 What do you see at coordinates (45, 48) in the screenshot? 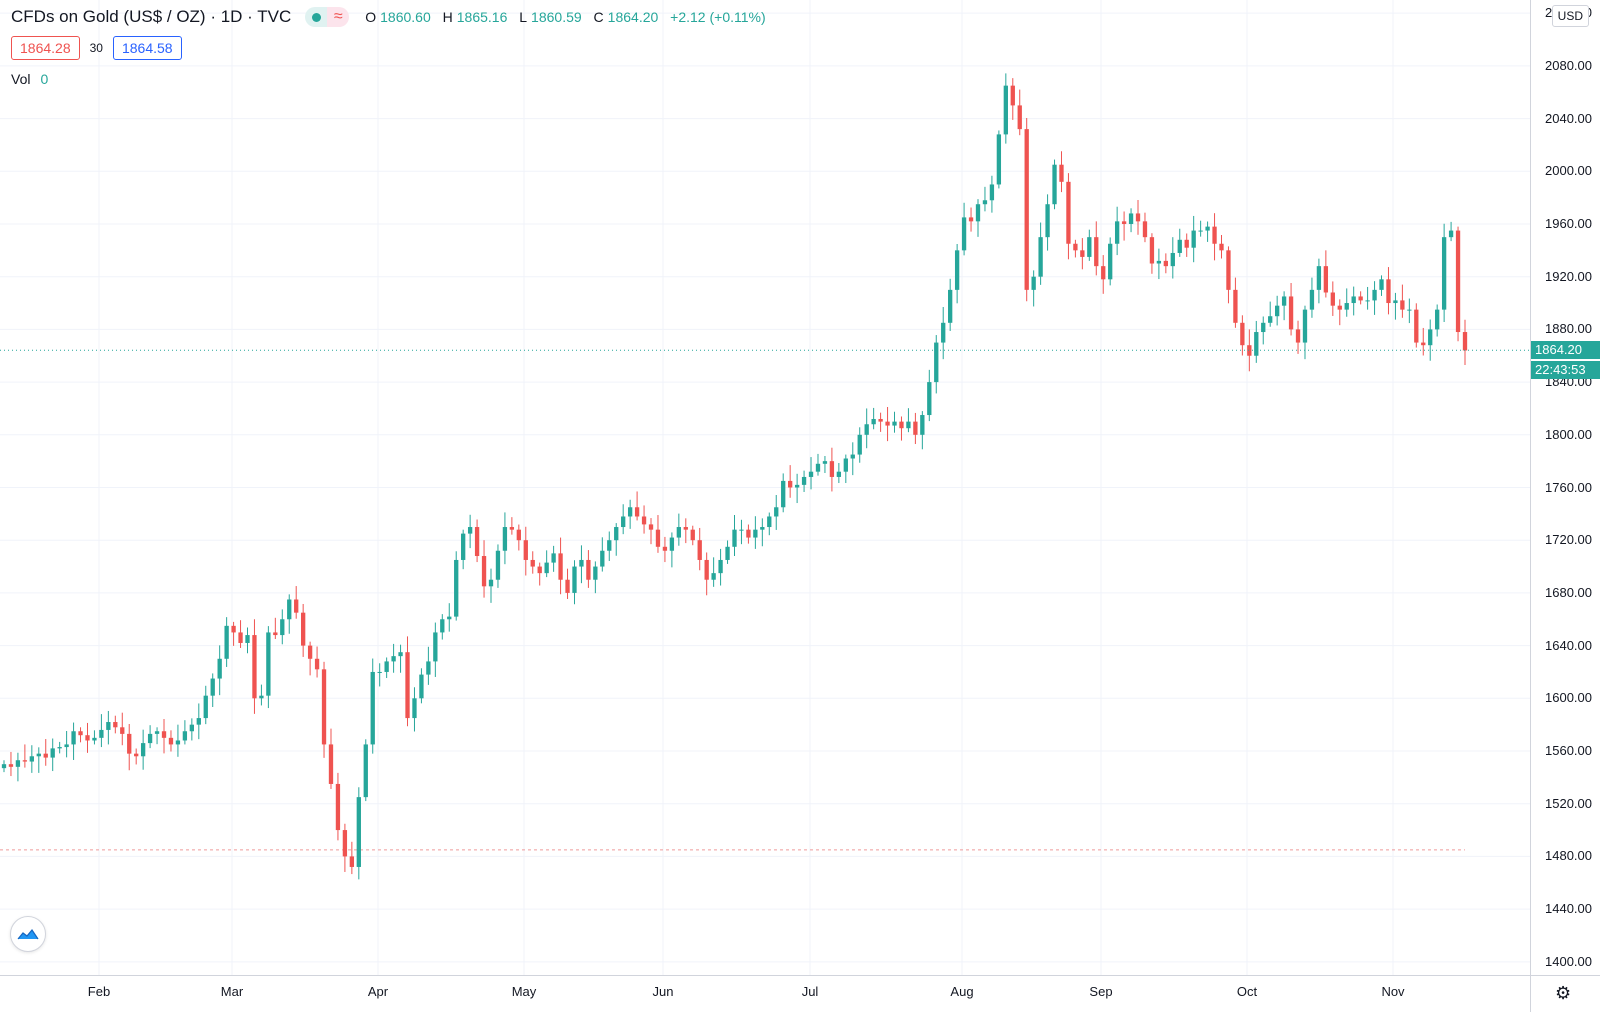
I see `sell-button: 1864.28` at bounding box center [45, 48].